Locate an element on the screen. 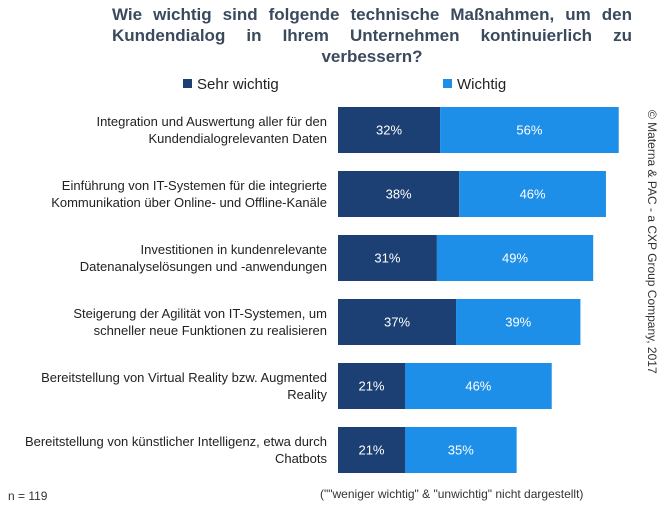 The height and width of the screenshot is (510, 667). value-label: 56% is located at coordinates (529, 129).